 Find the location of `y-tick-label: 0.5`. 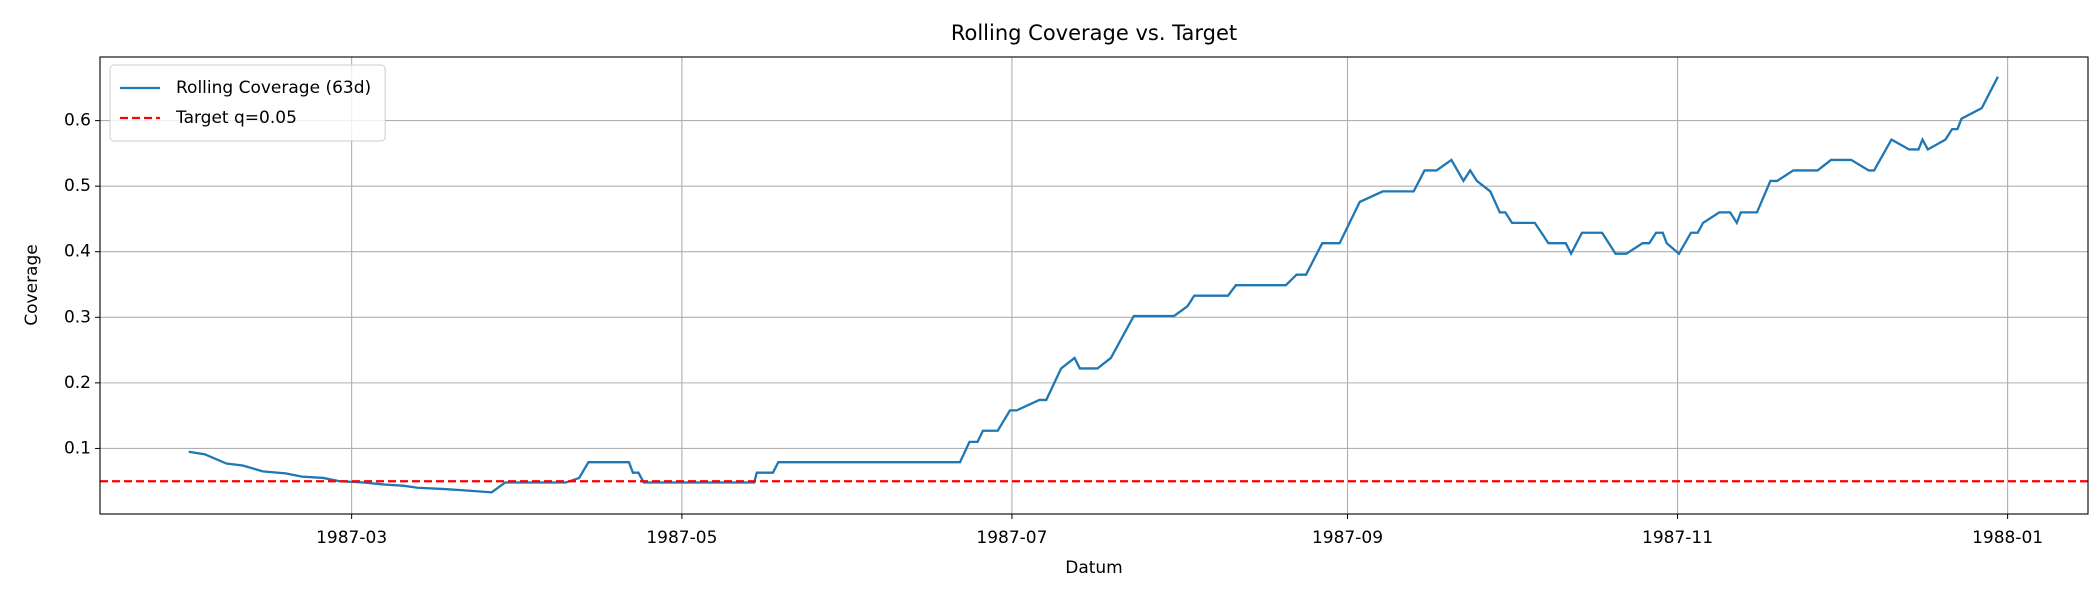

y-tick-label: 0.5 is located at coordinates (77, 186).